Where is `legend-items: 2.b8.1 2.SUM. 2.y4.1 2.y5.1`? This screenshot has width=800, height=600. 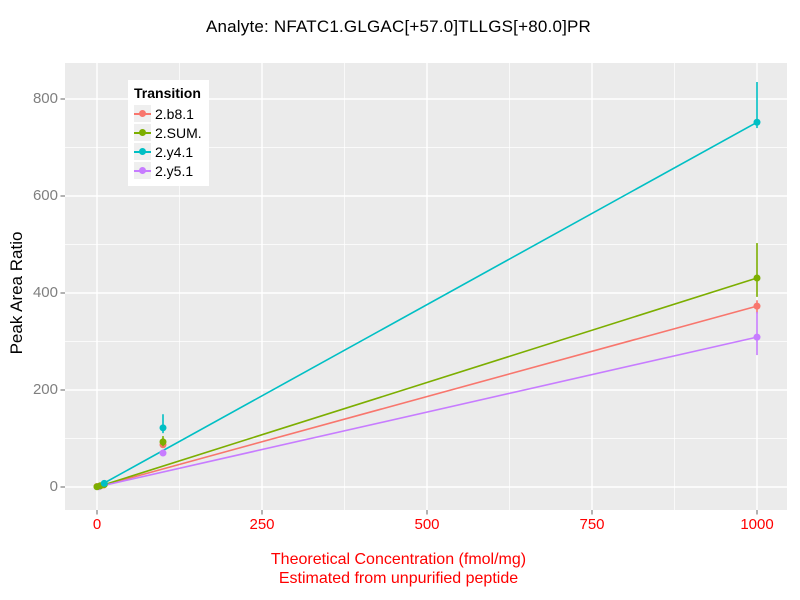
legend-items: 2.b8.1 2.SUM. 2.y4.1 2.y5.1 is located at coordinates (168, 142).